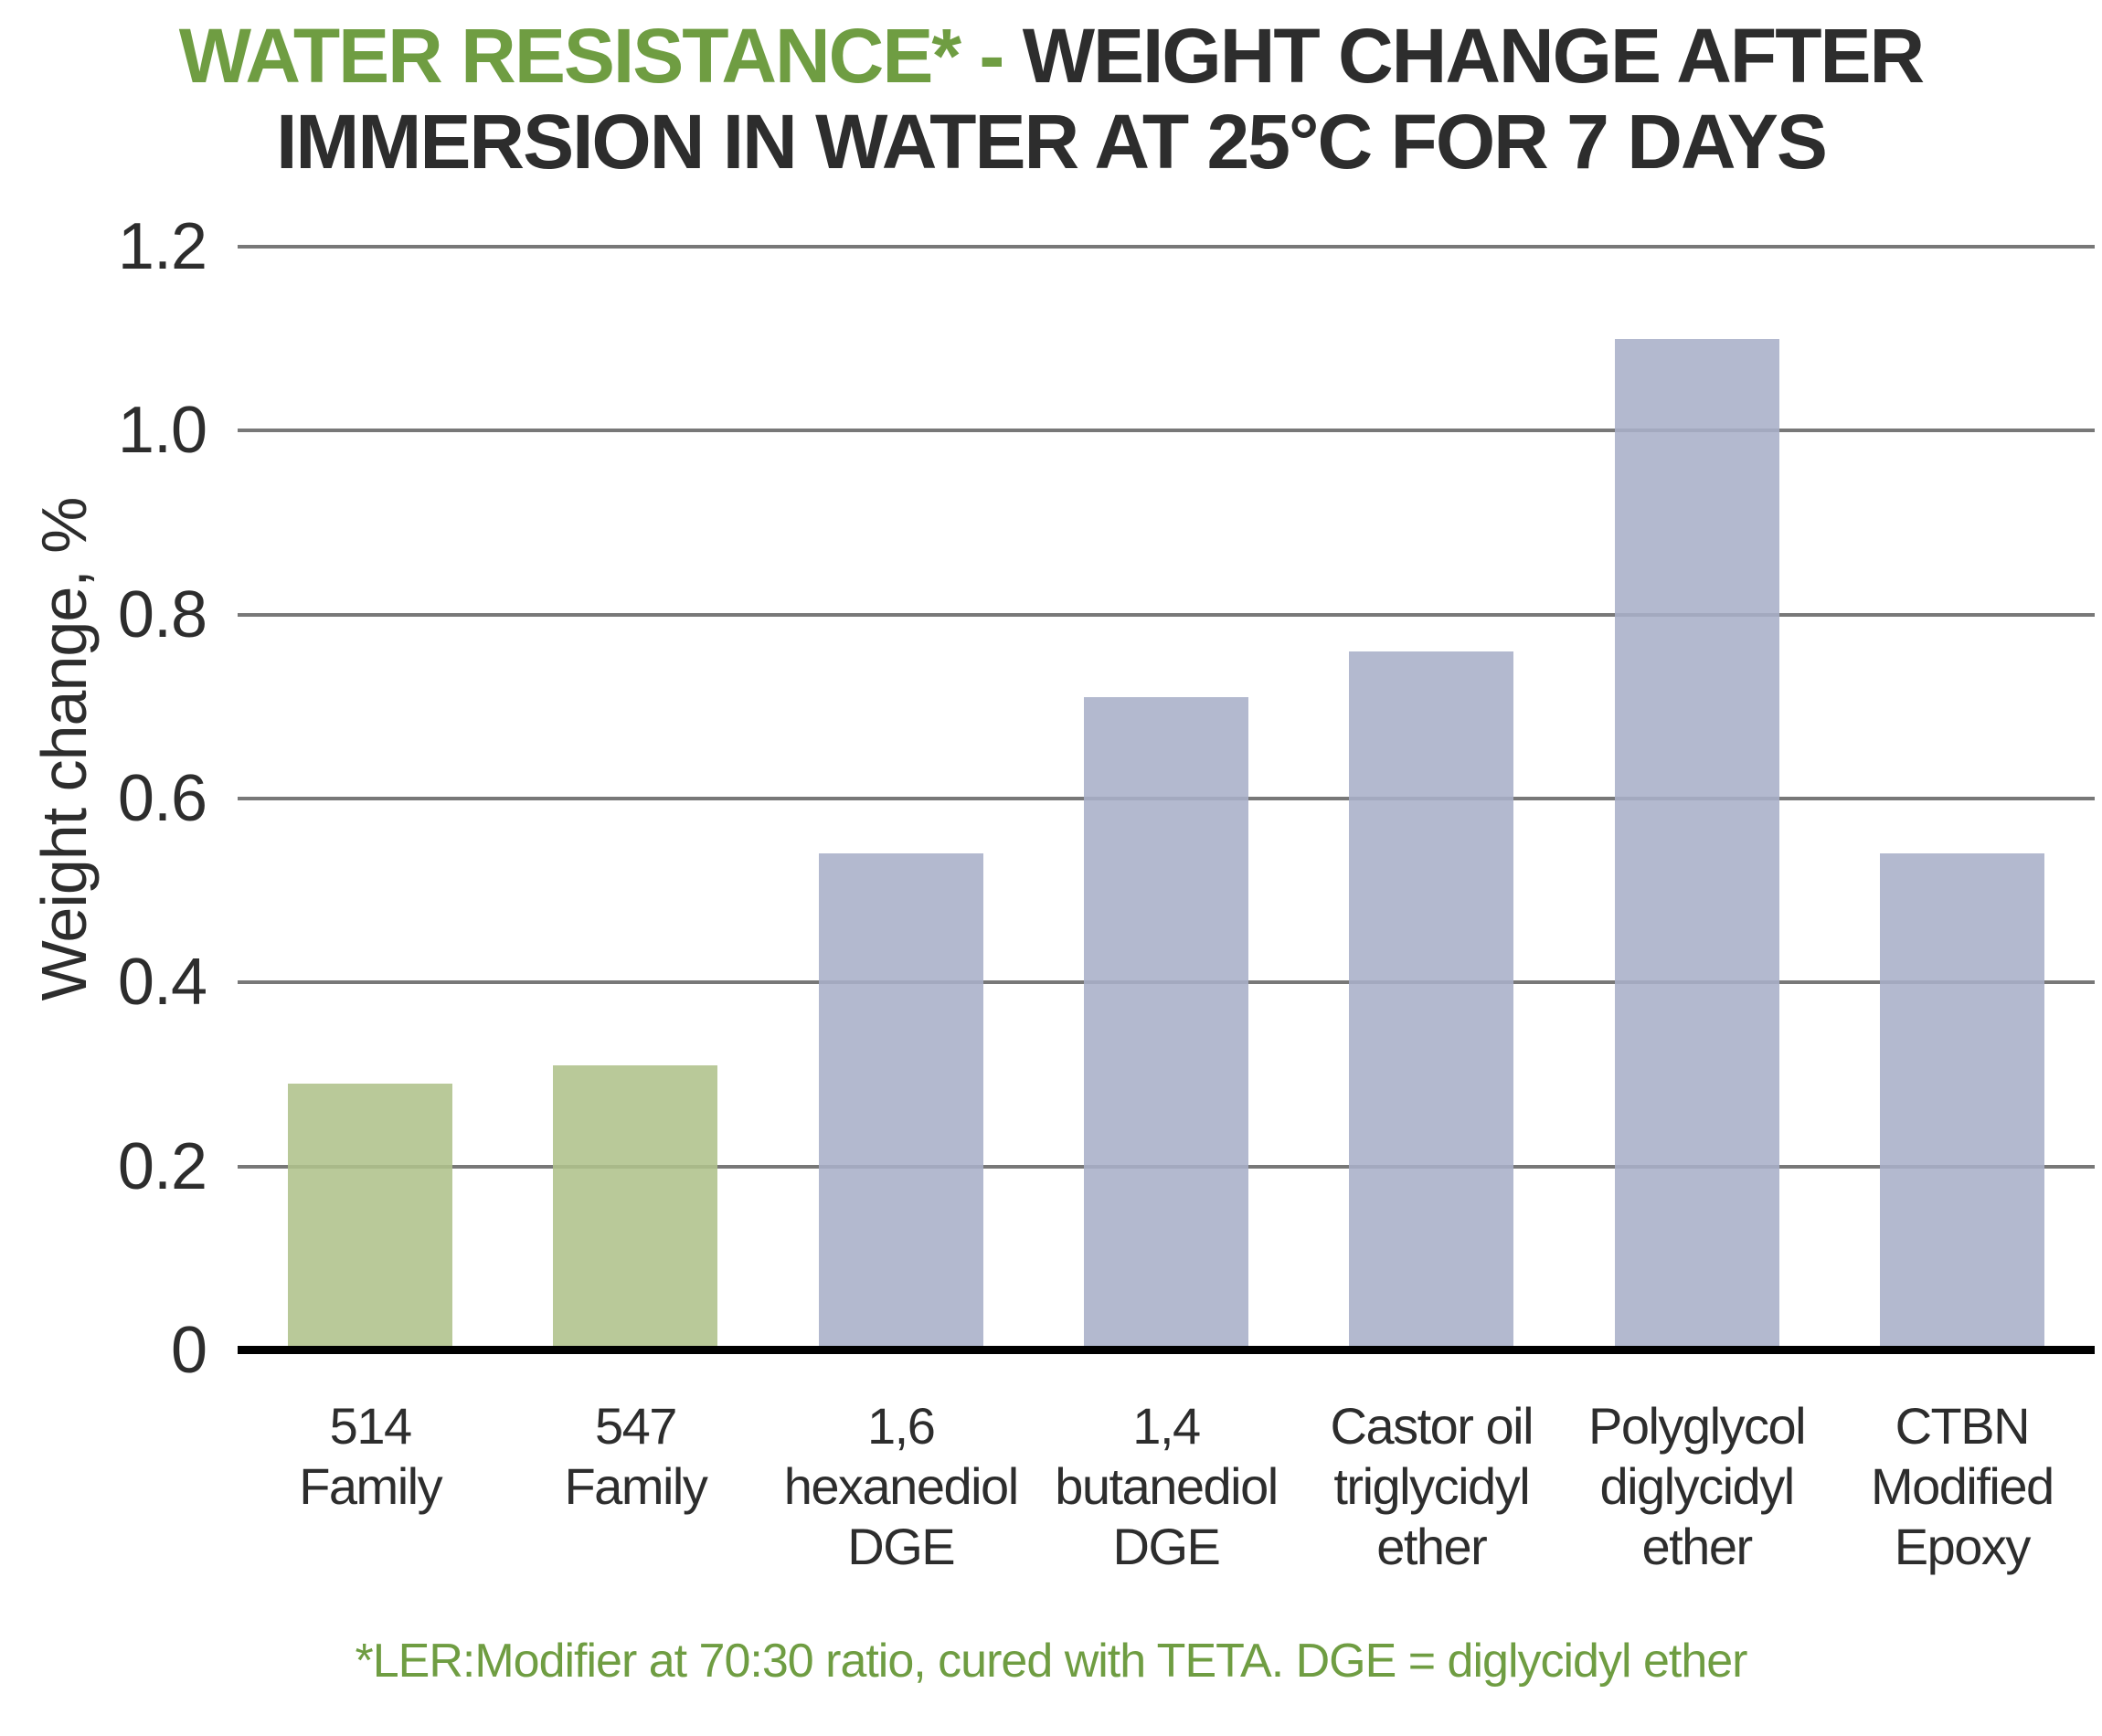 The height and width of the screenshot is (1736, 2102). I want to click on y-axis-tick-label: 0.2, so click(162, 1166).